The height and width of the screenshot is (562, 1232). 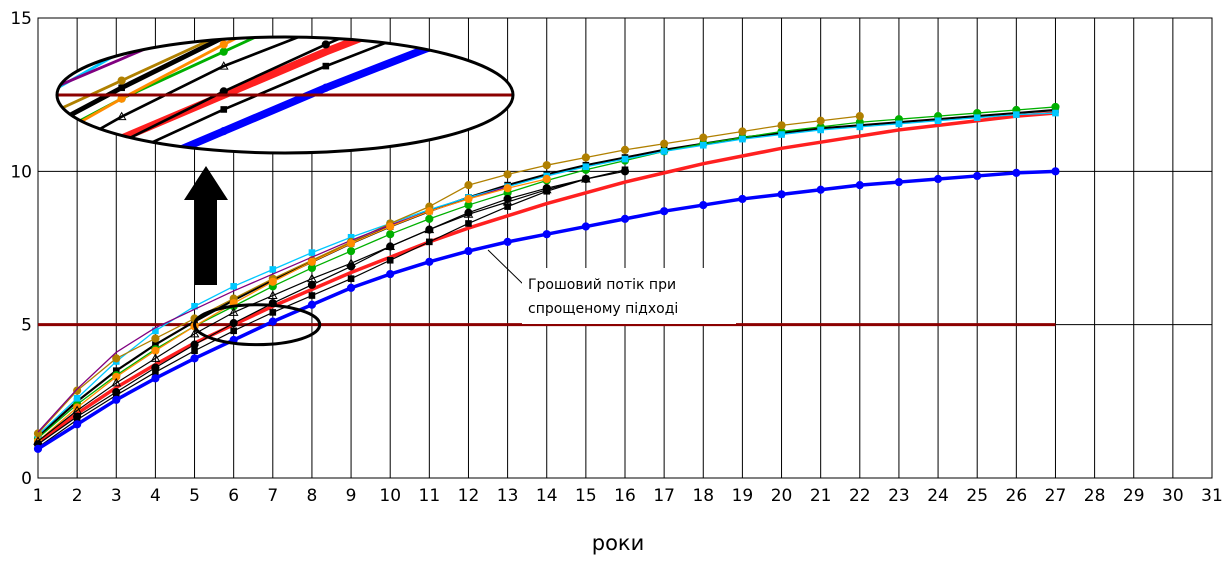 What do you see at coordinates (38, 496) in the screenshot?
I see `x-tick-label: 1` at bounding box center [38, 496].